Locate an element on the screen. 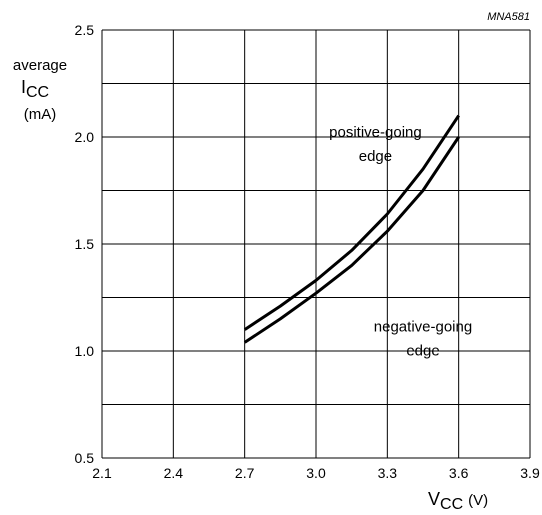  y-axis-label: average ICC (mA) is located at coordinates (40, 90).